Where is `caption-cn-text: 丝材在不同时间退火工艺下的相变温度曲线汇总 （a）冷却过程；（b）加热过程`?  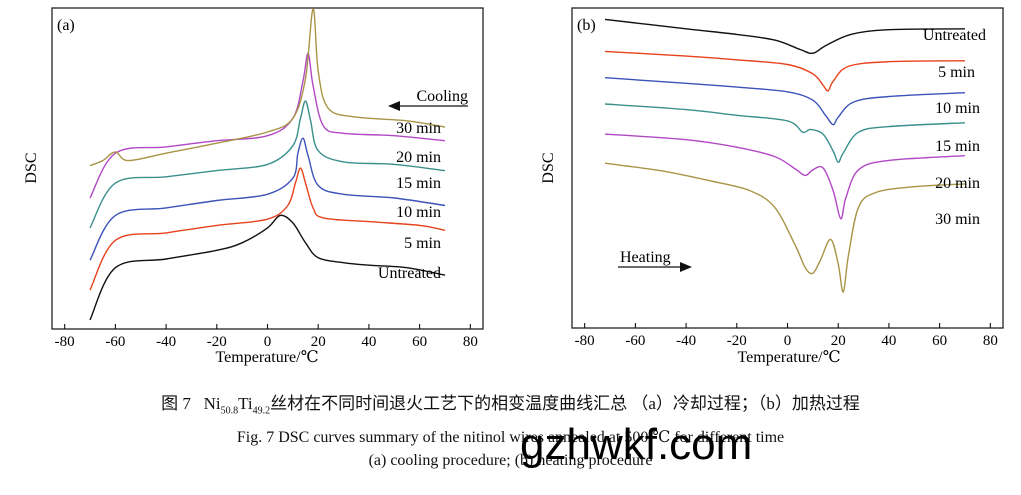 caption-cn-text: 丝材在不同时间退火工艺下的相变温度曲线汇总 （a）冷却过程；（b）加热过程 is located at coordinates (565, 403).